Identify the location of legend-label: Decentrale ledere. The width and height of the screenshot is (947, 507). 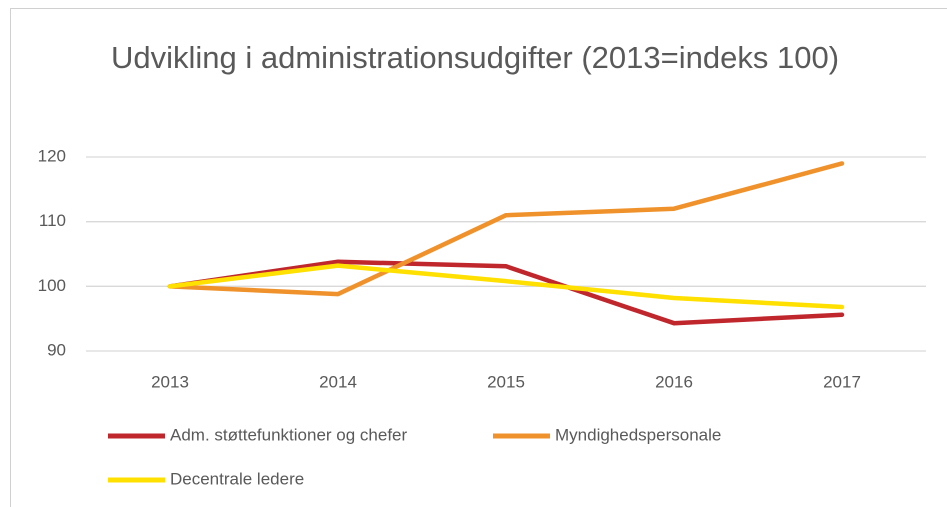
(237, 478).